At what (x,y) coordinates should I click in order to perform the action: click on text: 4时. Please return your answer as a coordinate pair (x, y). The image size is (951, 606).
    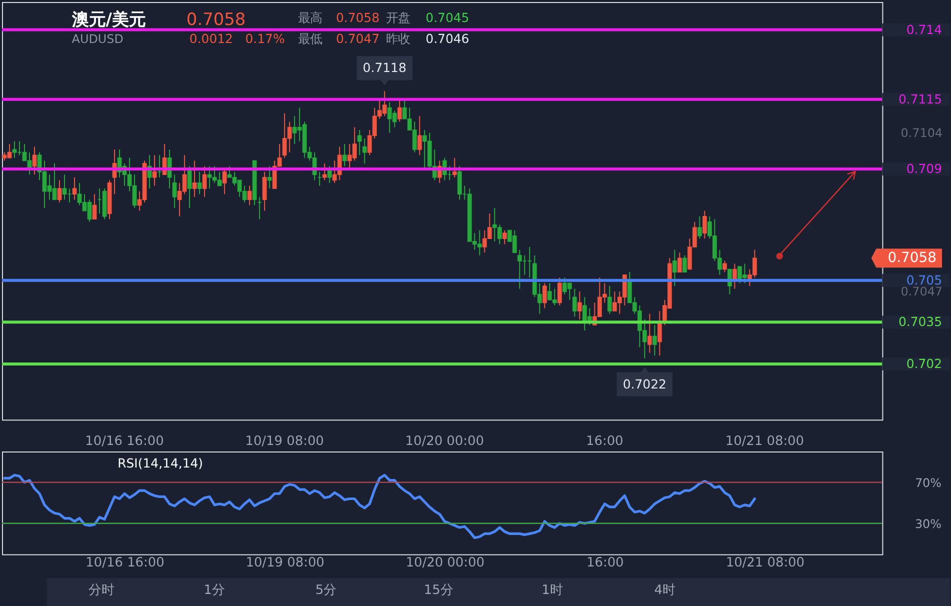
    Looking at the image, I should click on (665, 590).